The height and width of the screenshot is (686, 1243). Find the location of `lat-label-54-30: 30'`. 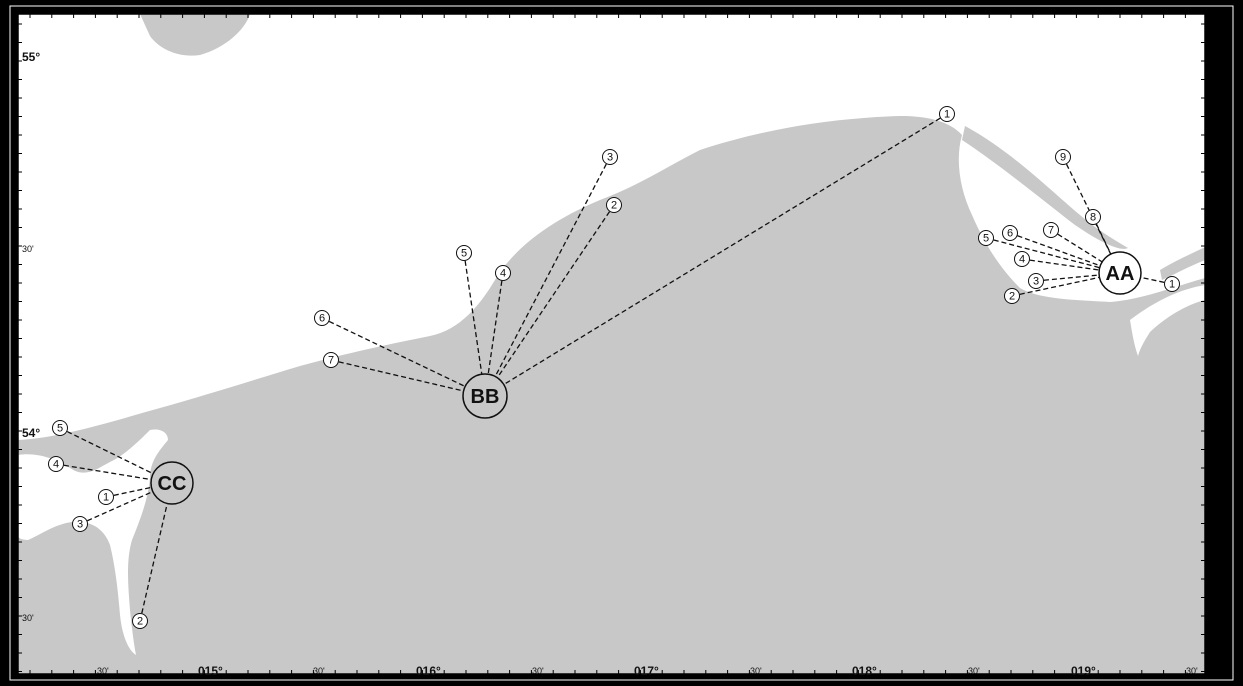

lat-label-54-30: 30' is located at coordinates (28, 249).